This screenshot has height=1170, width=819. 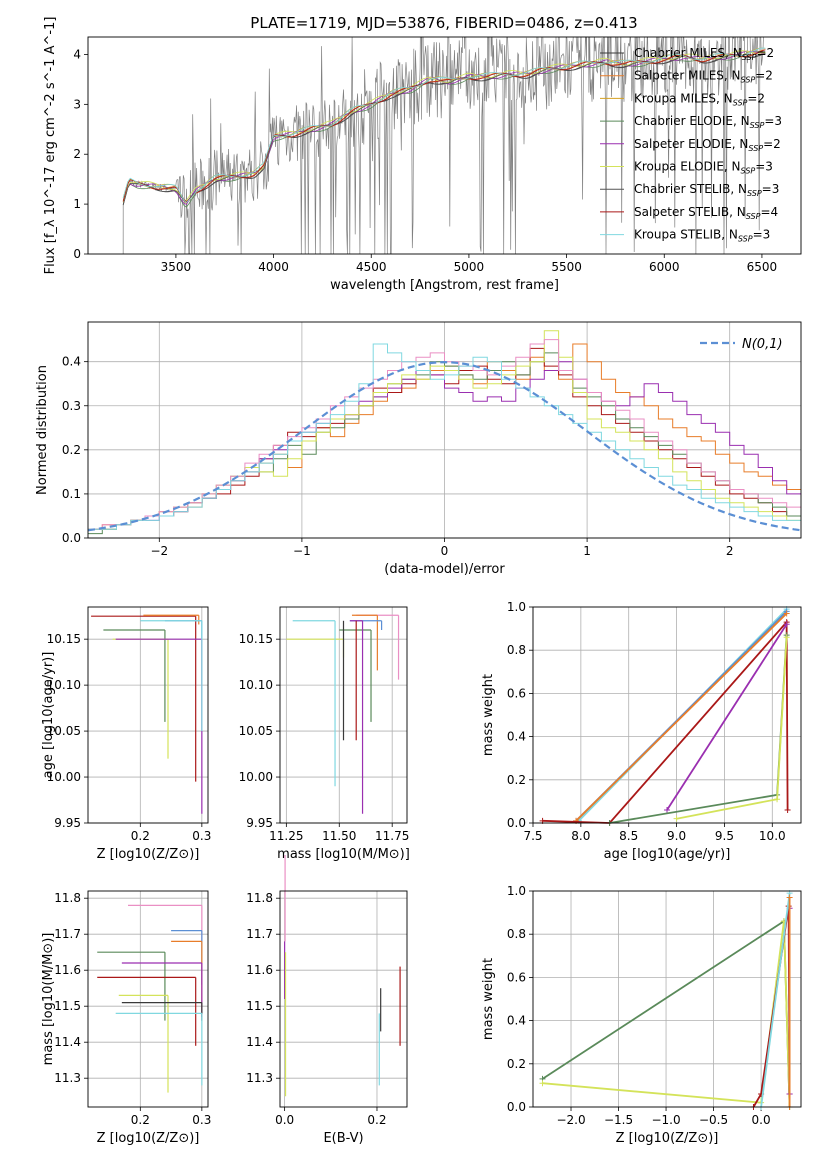 What do you see at coordinates (302, 551) in the screenshot?
I see `x-tick-label: −1` at bounding box center [302, 551].